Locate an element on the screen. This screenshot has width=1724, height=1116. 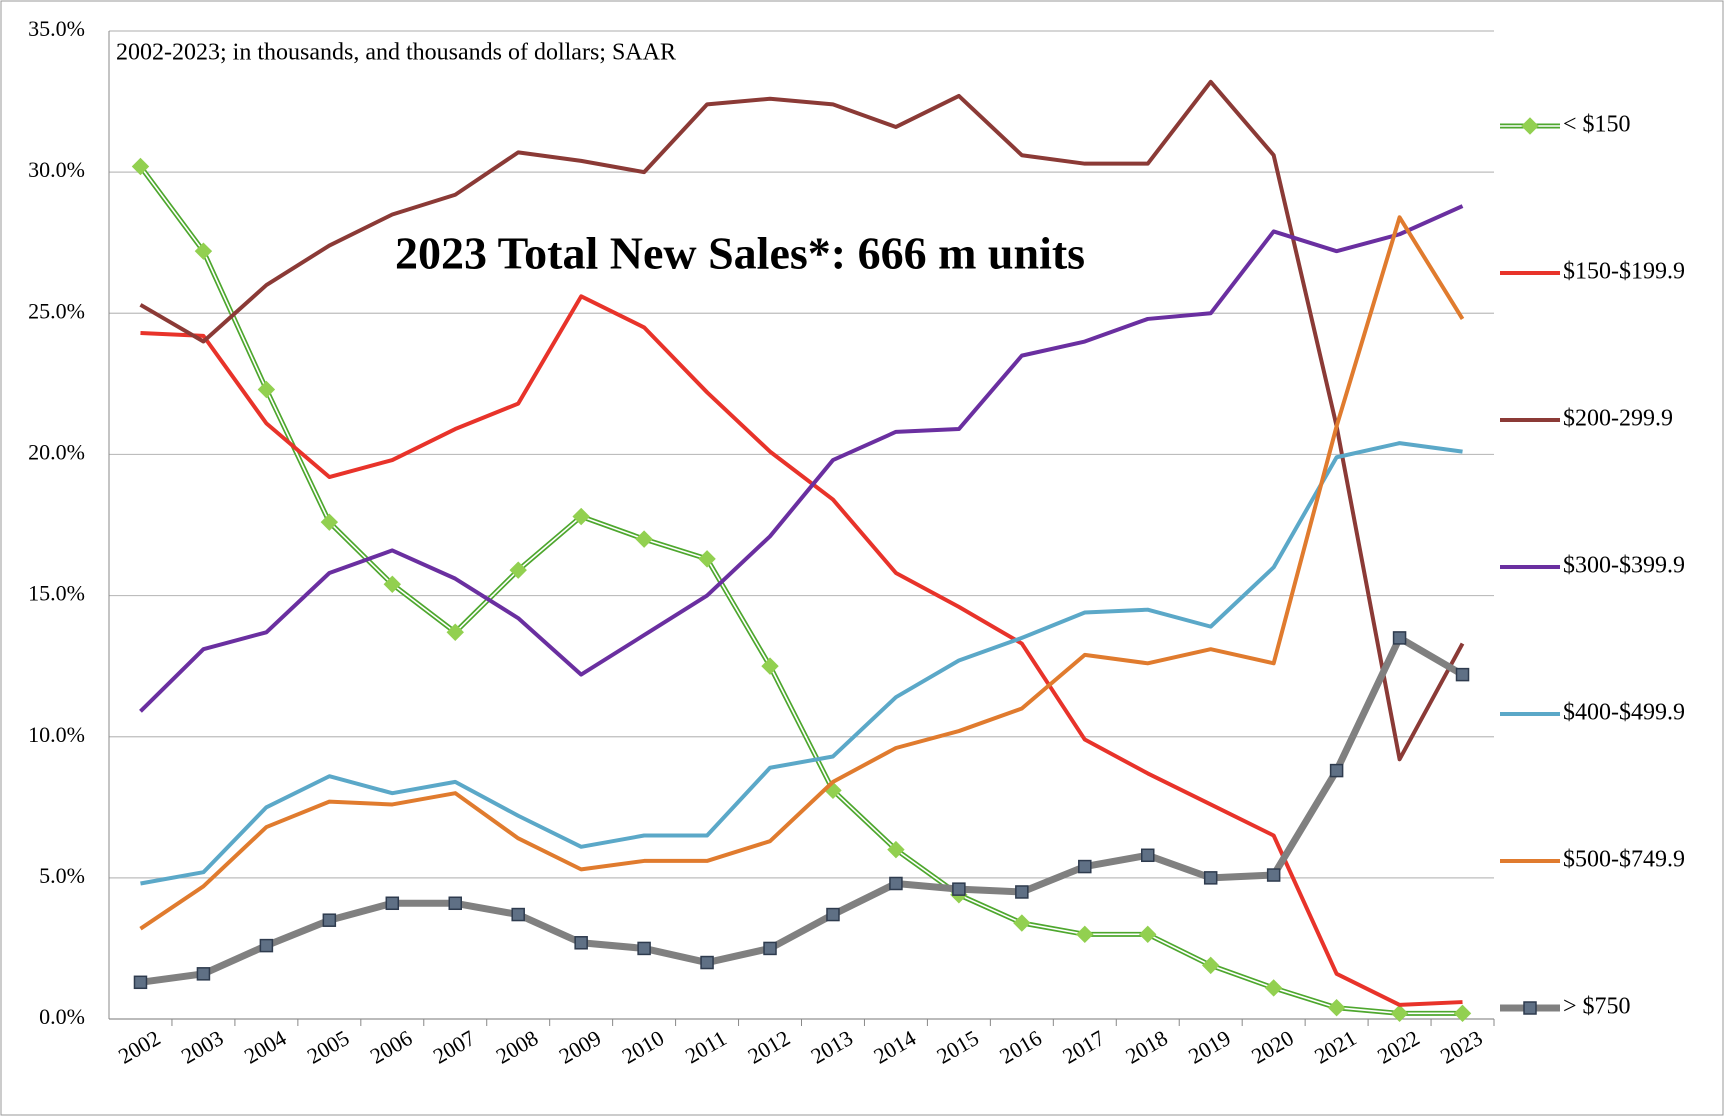
y-tick-label: 20.0% is located at coordinates (56, 451).